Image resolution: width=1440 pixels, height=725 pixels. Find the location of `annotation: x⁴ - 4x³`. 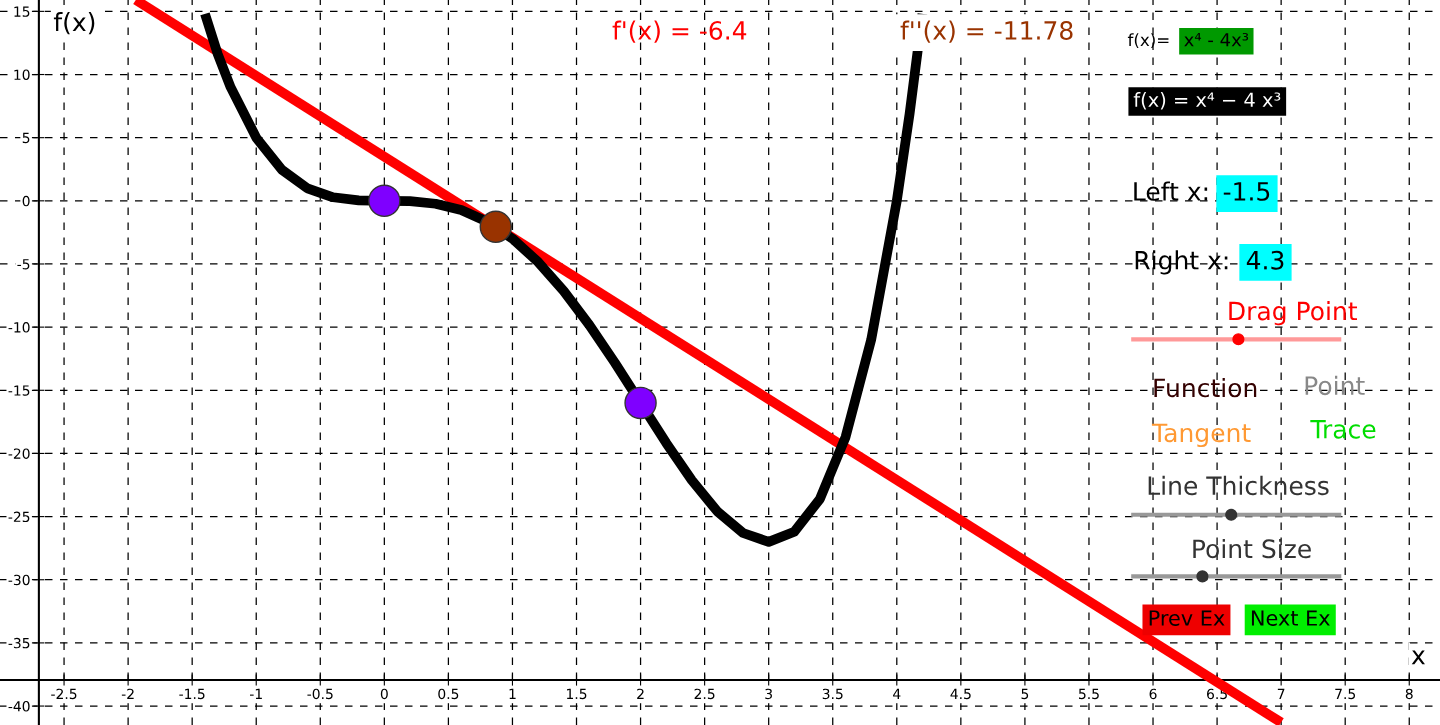

annotation: x⁴ - 4x³ is located at coordinates (1216, 39).